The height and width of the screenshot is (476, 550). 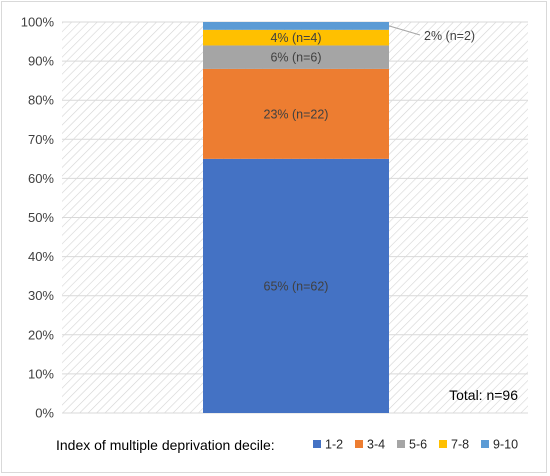 I want to click on legend-title: Index of multiple deprivation decile:, so click(x=165, y=445).